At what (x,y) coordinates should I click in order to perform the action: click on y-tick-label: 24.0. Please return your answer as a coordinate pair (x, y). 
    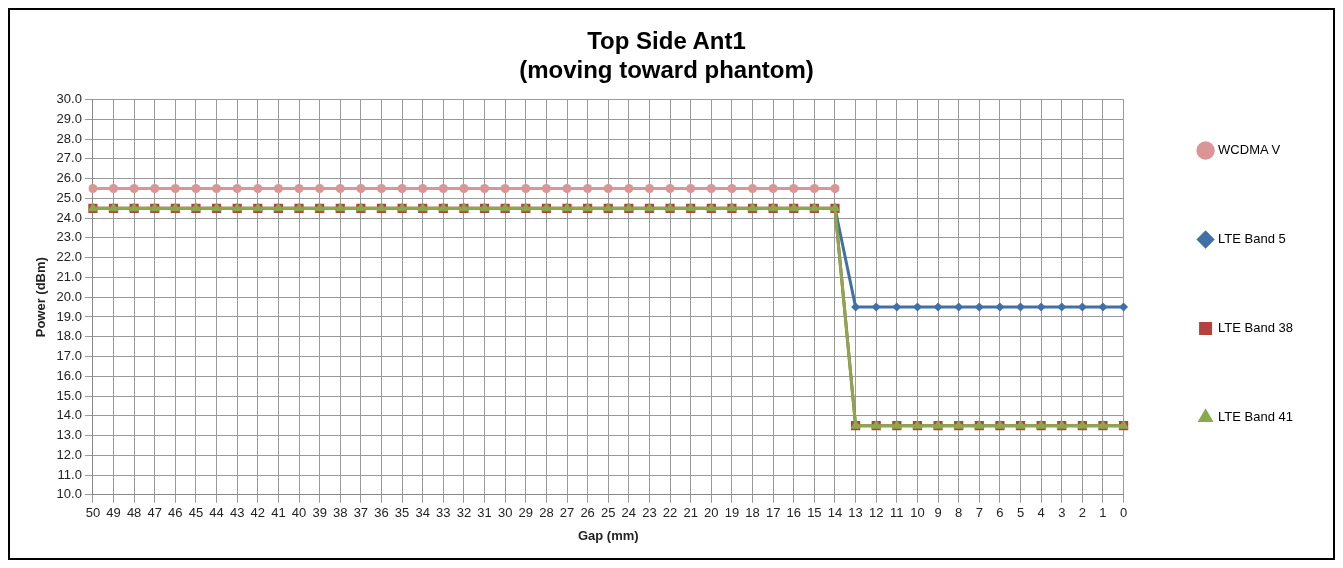
    Looking at the image, I should click on (69, 217).